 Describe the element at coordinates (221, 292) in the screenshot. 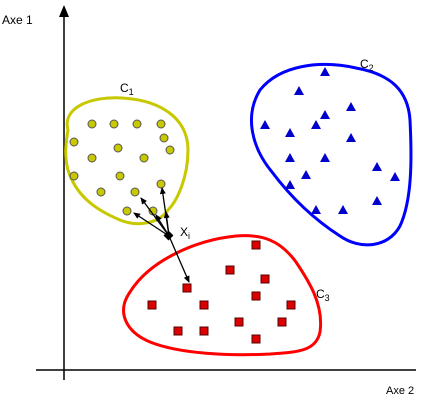

I see `cluster-c3-points` at that location.